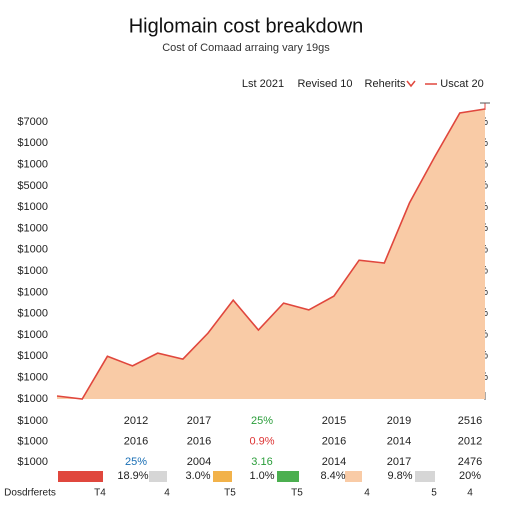  I want to click on chart-subtitle: Cost of Comaad arraing vary 19gs, so click(246, 48).